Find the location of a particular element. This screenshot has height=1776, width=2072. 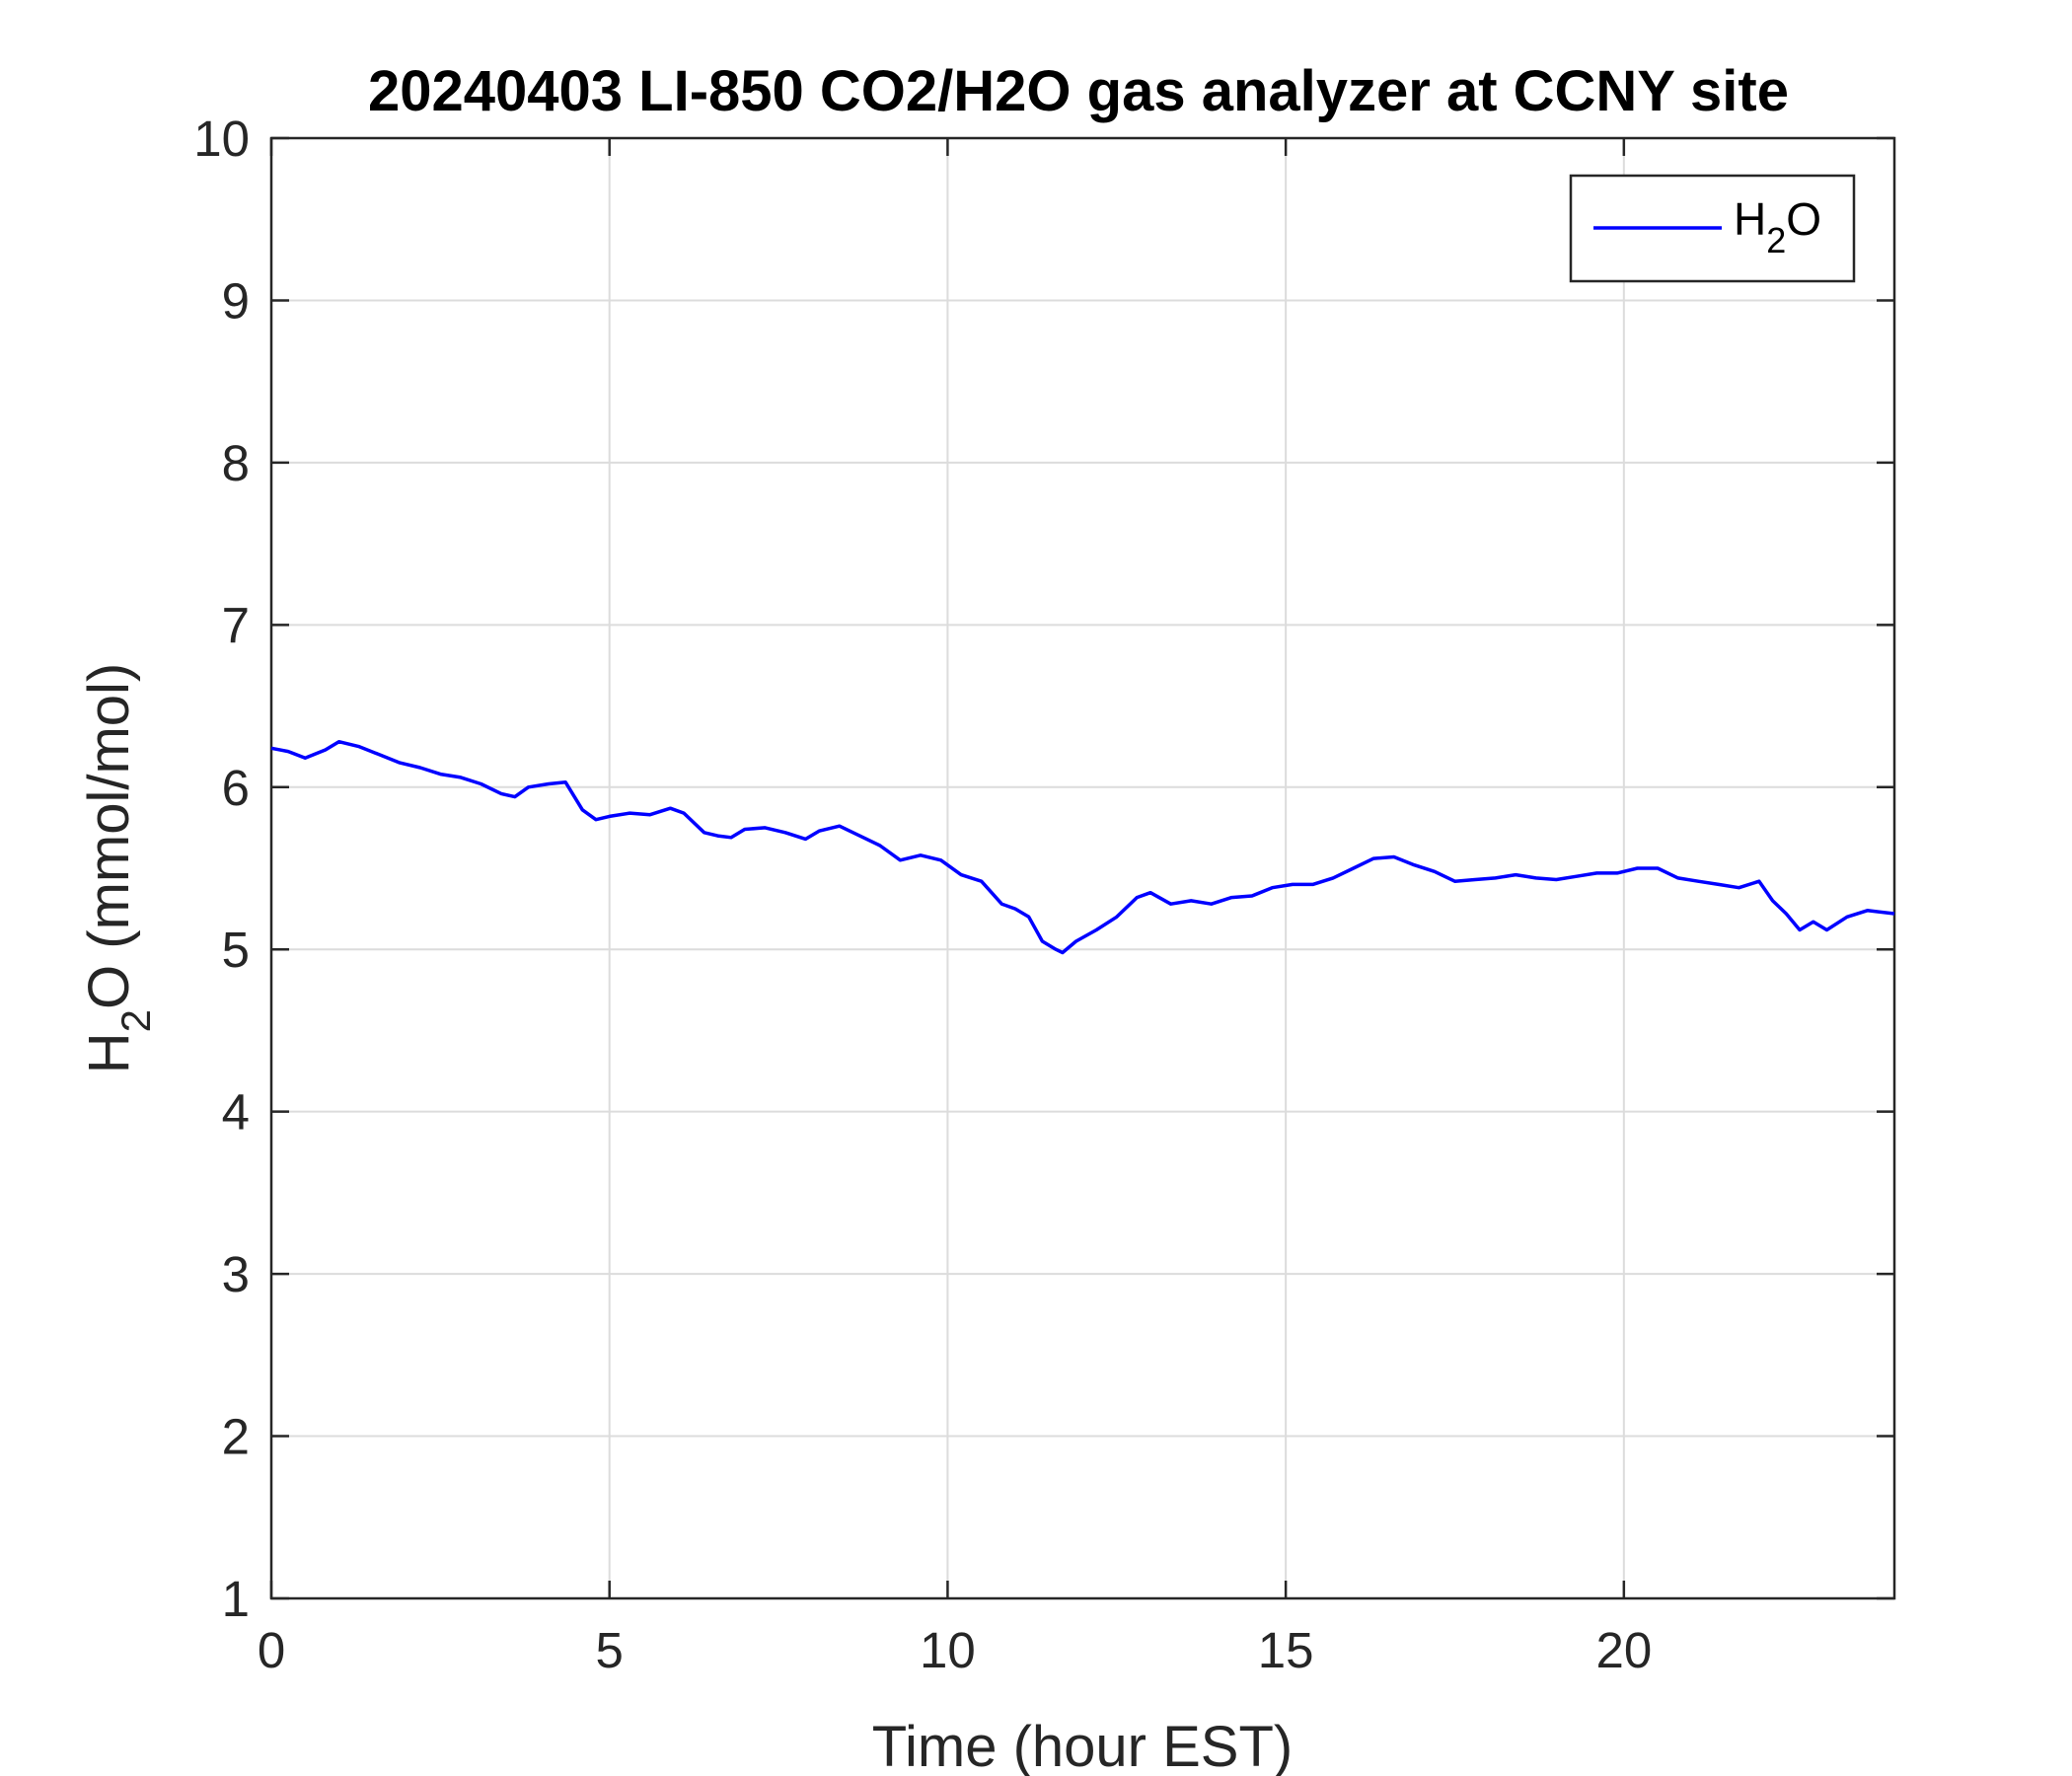

y-tick-label: 2 is located at coordinates (236, 1437).